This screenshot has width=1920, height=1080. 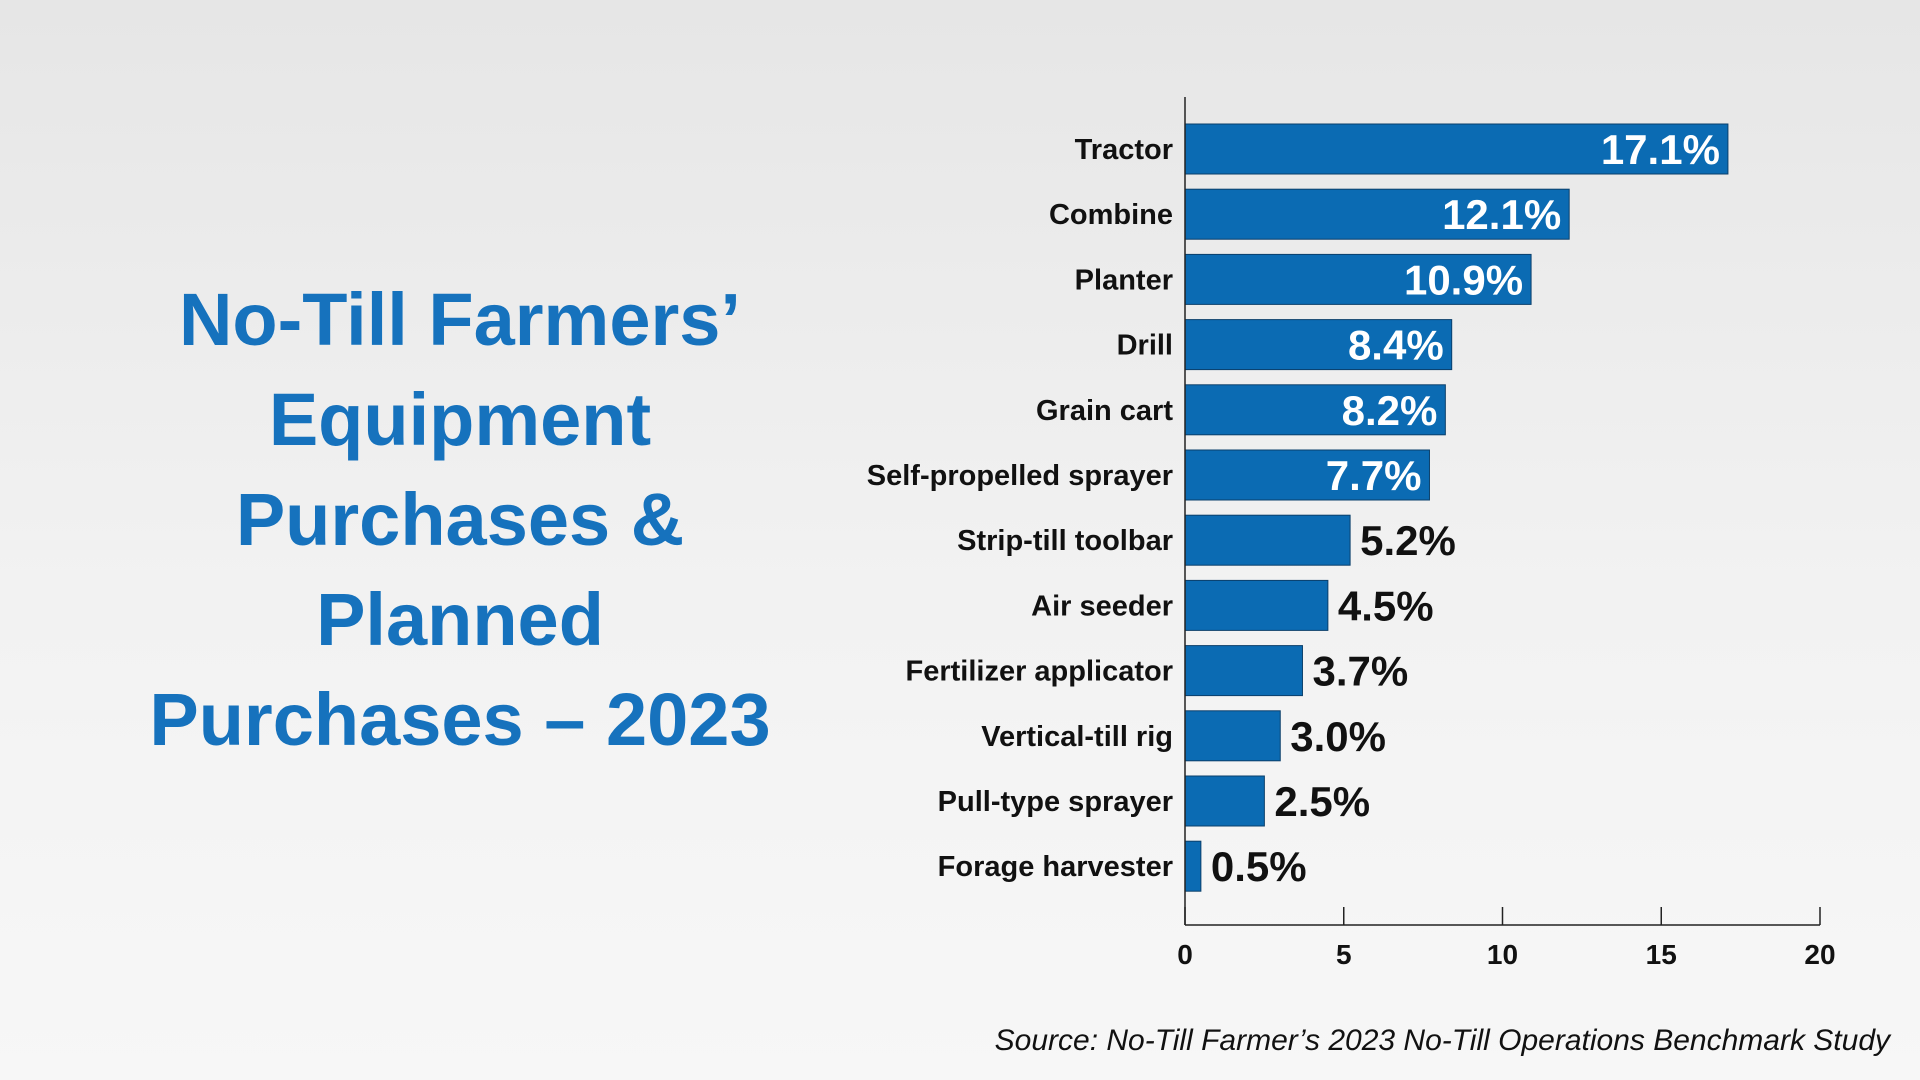 I want to click on category-label: Tractor, so click(x=1124, y=150).